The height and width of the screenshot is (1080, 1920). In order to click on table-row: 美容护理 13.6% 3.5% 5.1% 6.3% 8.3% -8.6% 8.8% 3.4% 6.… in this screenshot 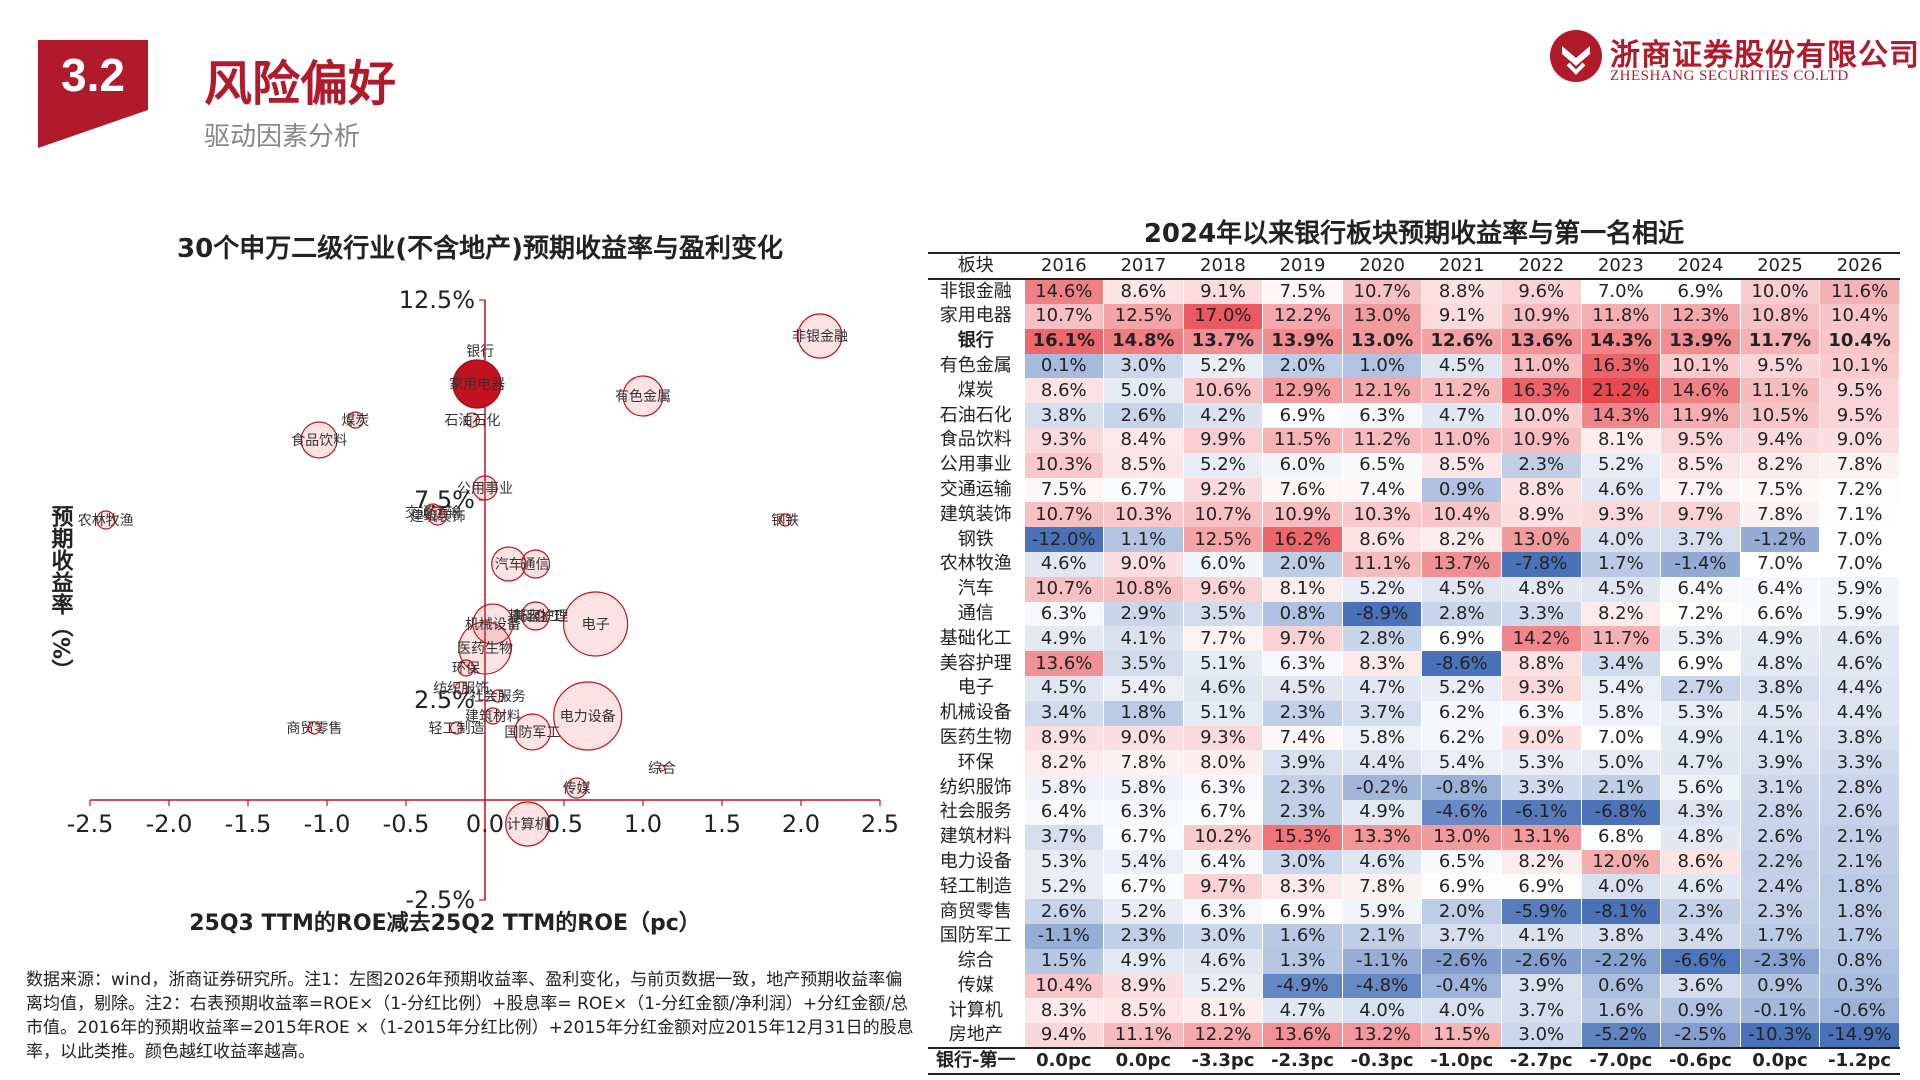, I will do `click(1414, 663)`.